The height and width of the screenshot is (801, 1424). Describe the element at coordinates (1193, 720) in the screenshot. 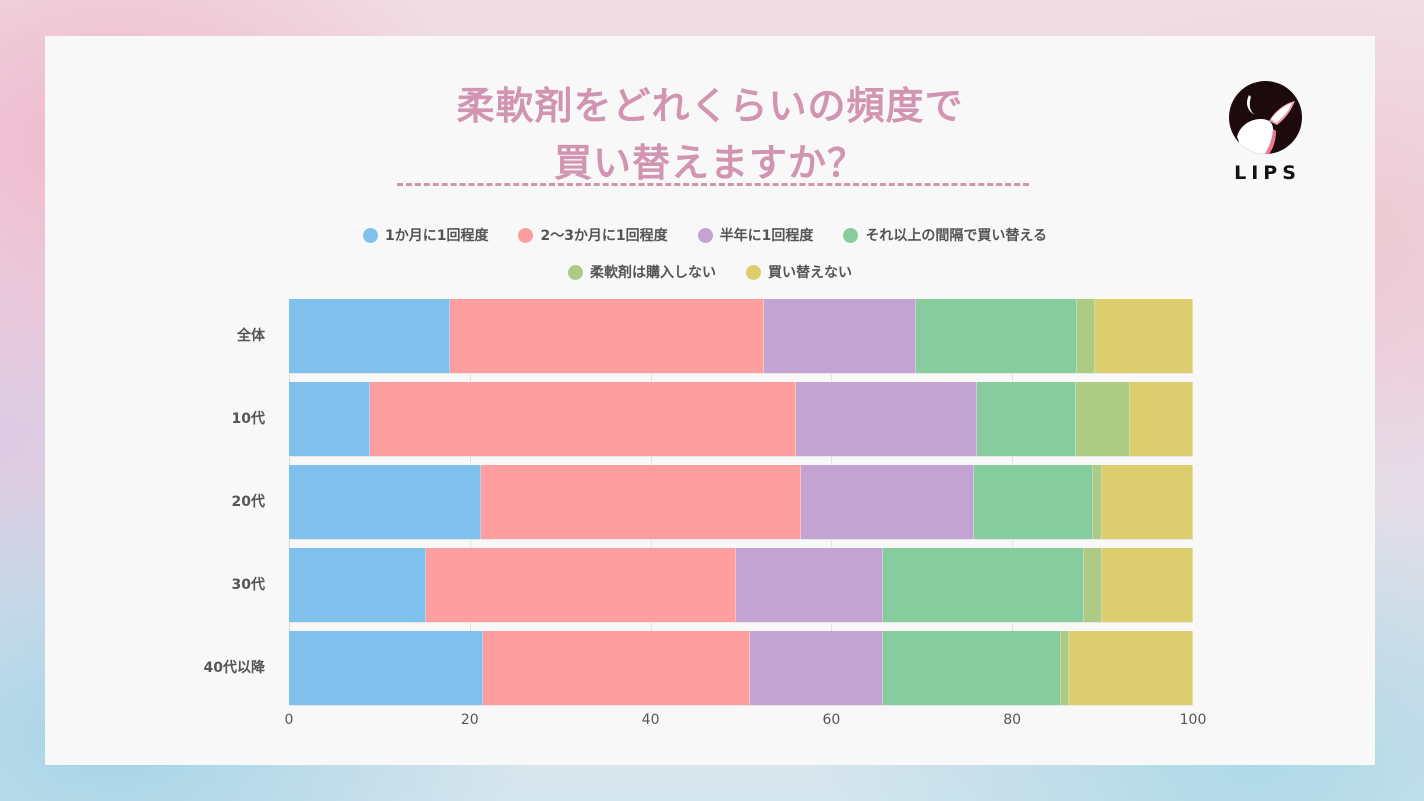

I see `x-tick: 100` at that location.